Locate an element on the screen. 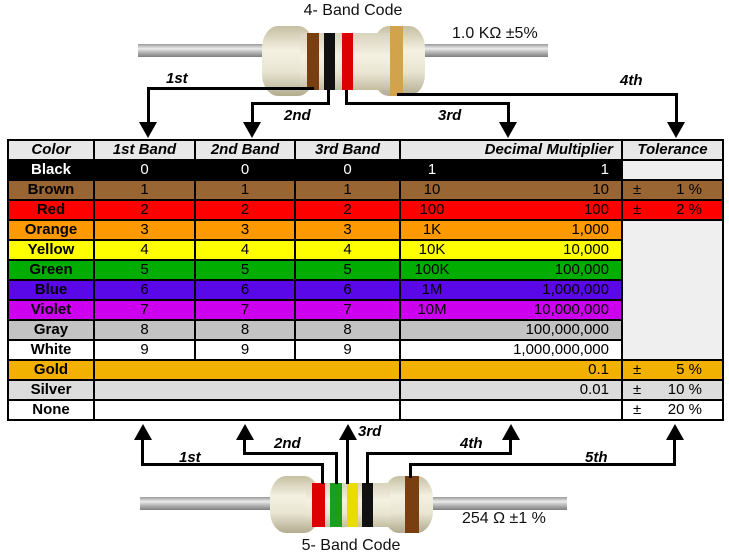  table-cell: Black is located at coordinates (51, 170).